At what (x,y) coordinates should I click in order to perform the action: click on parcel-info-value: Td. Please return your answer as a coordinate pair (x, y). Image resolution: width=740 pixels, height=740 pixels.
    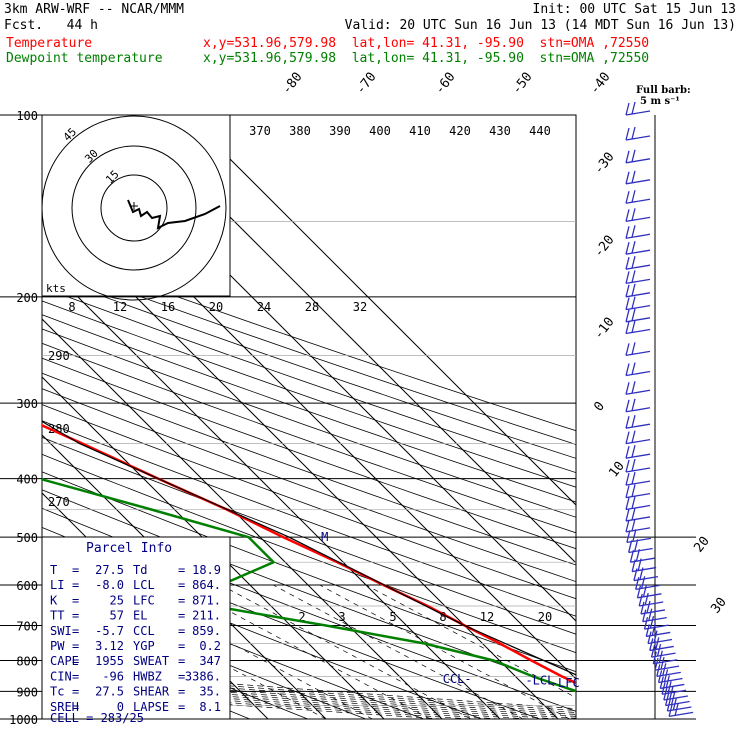
    Looking at the image, I should click on (140, 570).